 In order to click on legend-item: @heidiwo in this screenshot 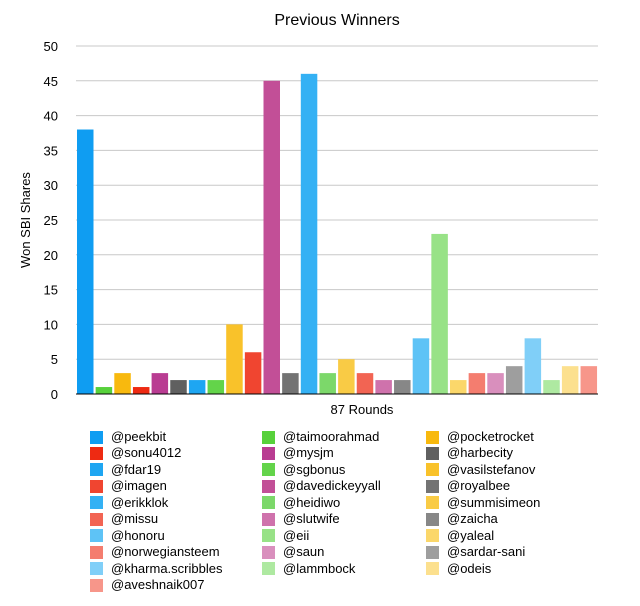, I will do `click(301, 503)`.